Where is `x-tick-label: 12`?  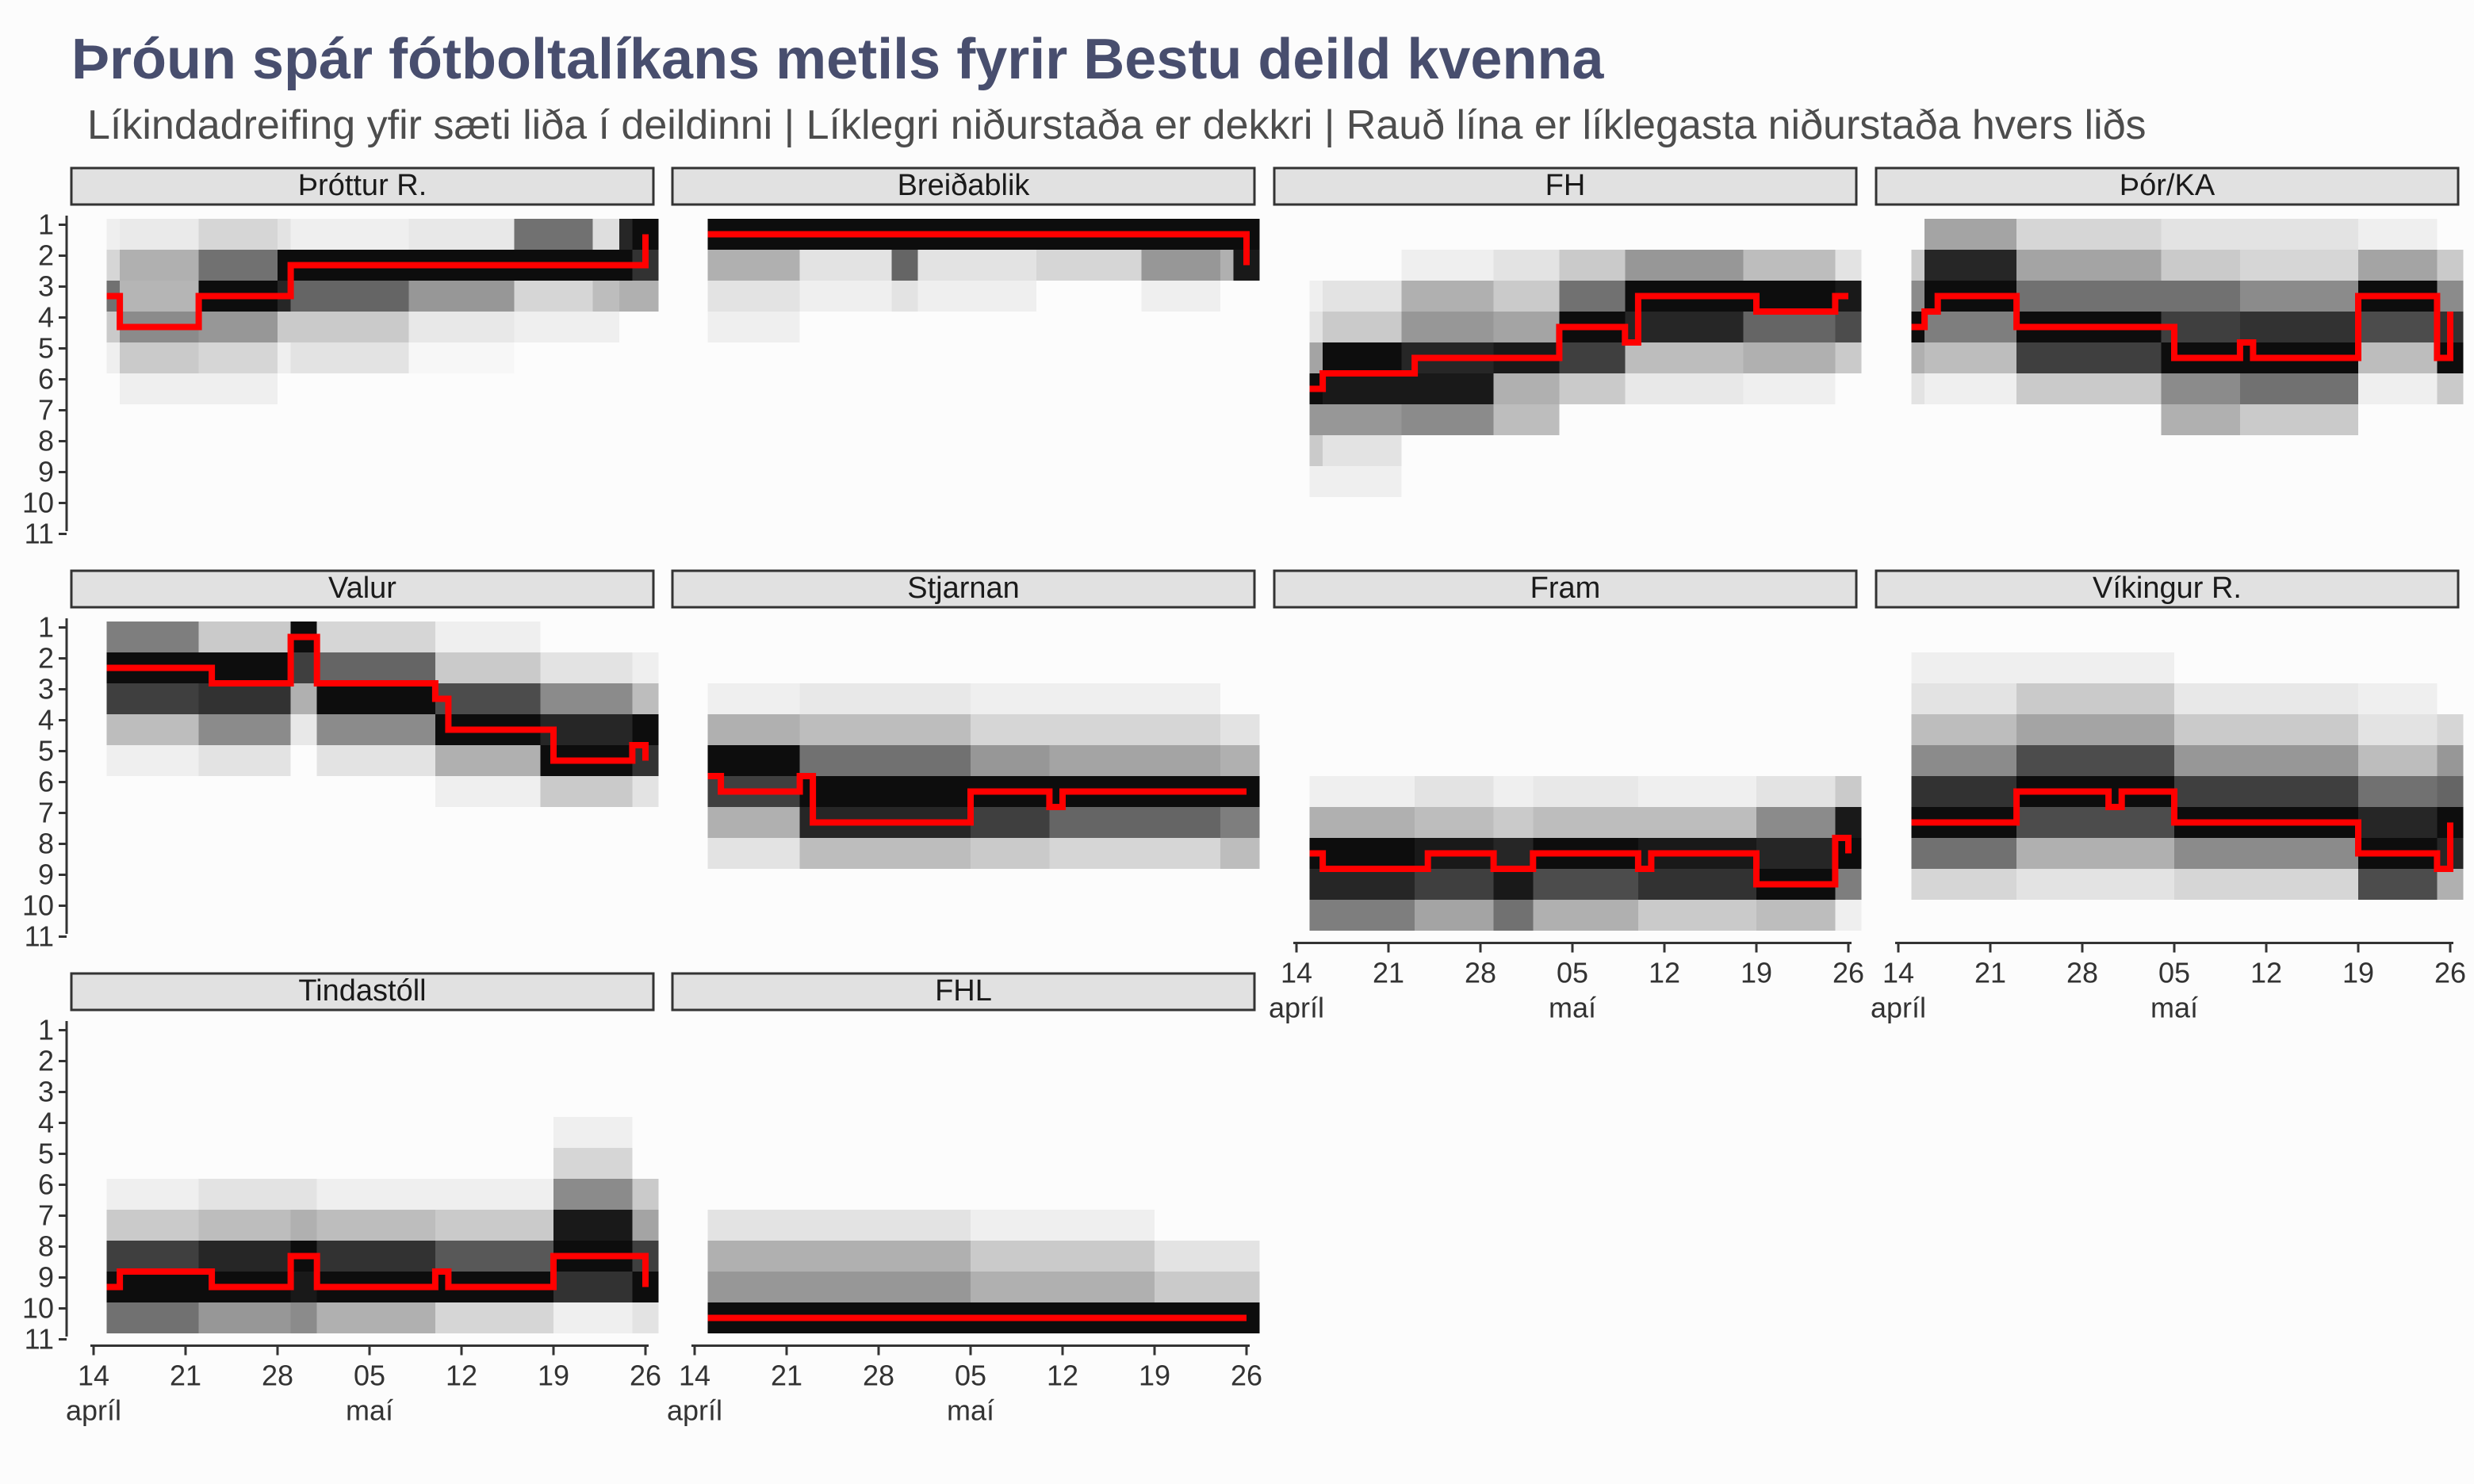
x-tick-label: 12 is located at coordinates (1062, 1376).